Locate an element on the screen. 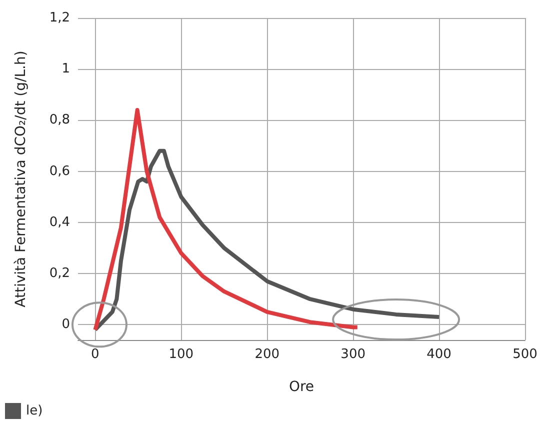 The height and width of the screenshot is (432, 541). x-tick-label: 500 is located at coordinates (525, 354).